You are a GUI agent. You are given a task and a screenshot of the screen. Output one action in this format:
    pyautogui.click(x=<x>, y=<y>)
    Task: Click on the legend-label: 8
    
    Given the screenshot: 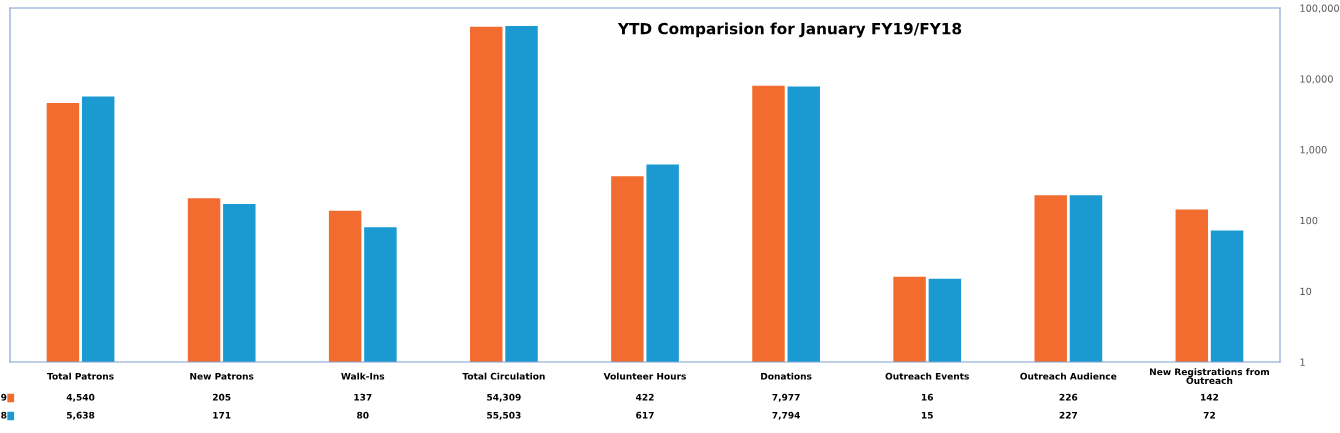 What is the action you would take?
    pyautogui.click(x=4, y=415)
    